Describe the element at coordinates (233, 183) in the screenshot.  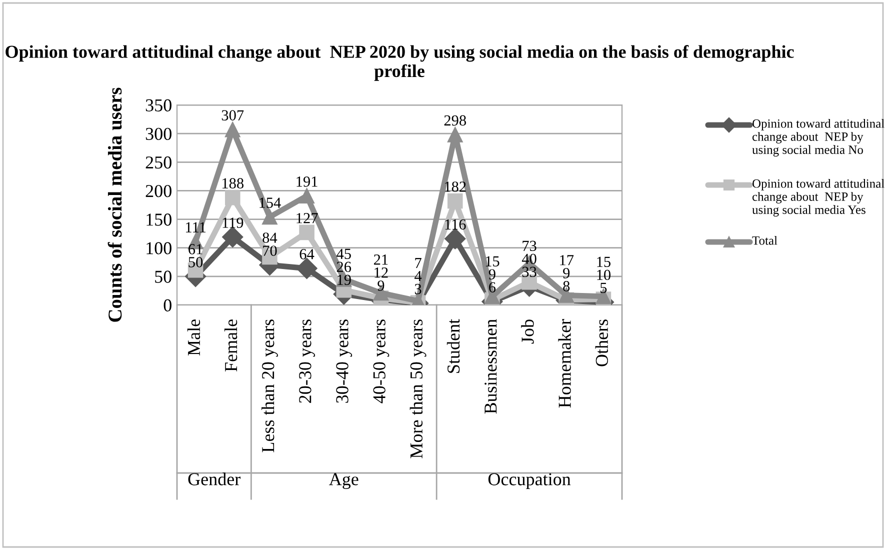
I see `data-label: 188` at that location.